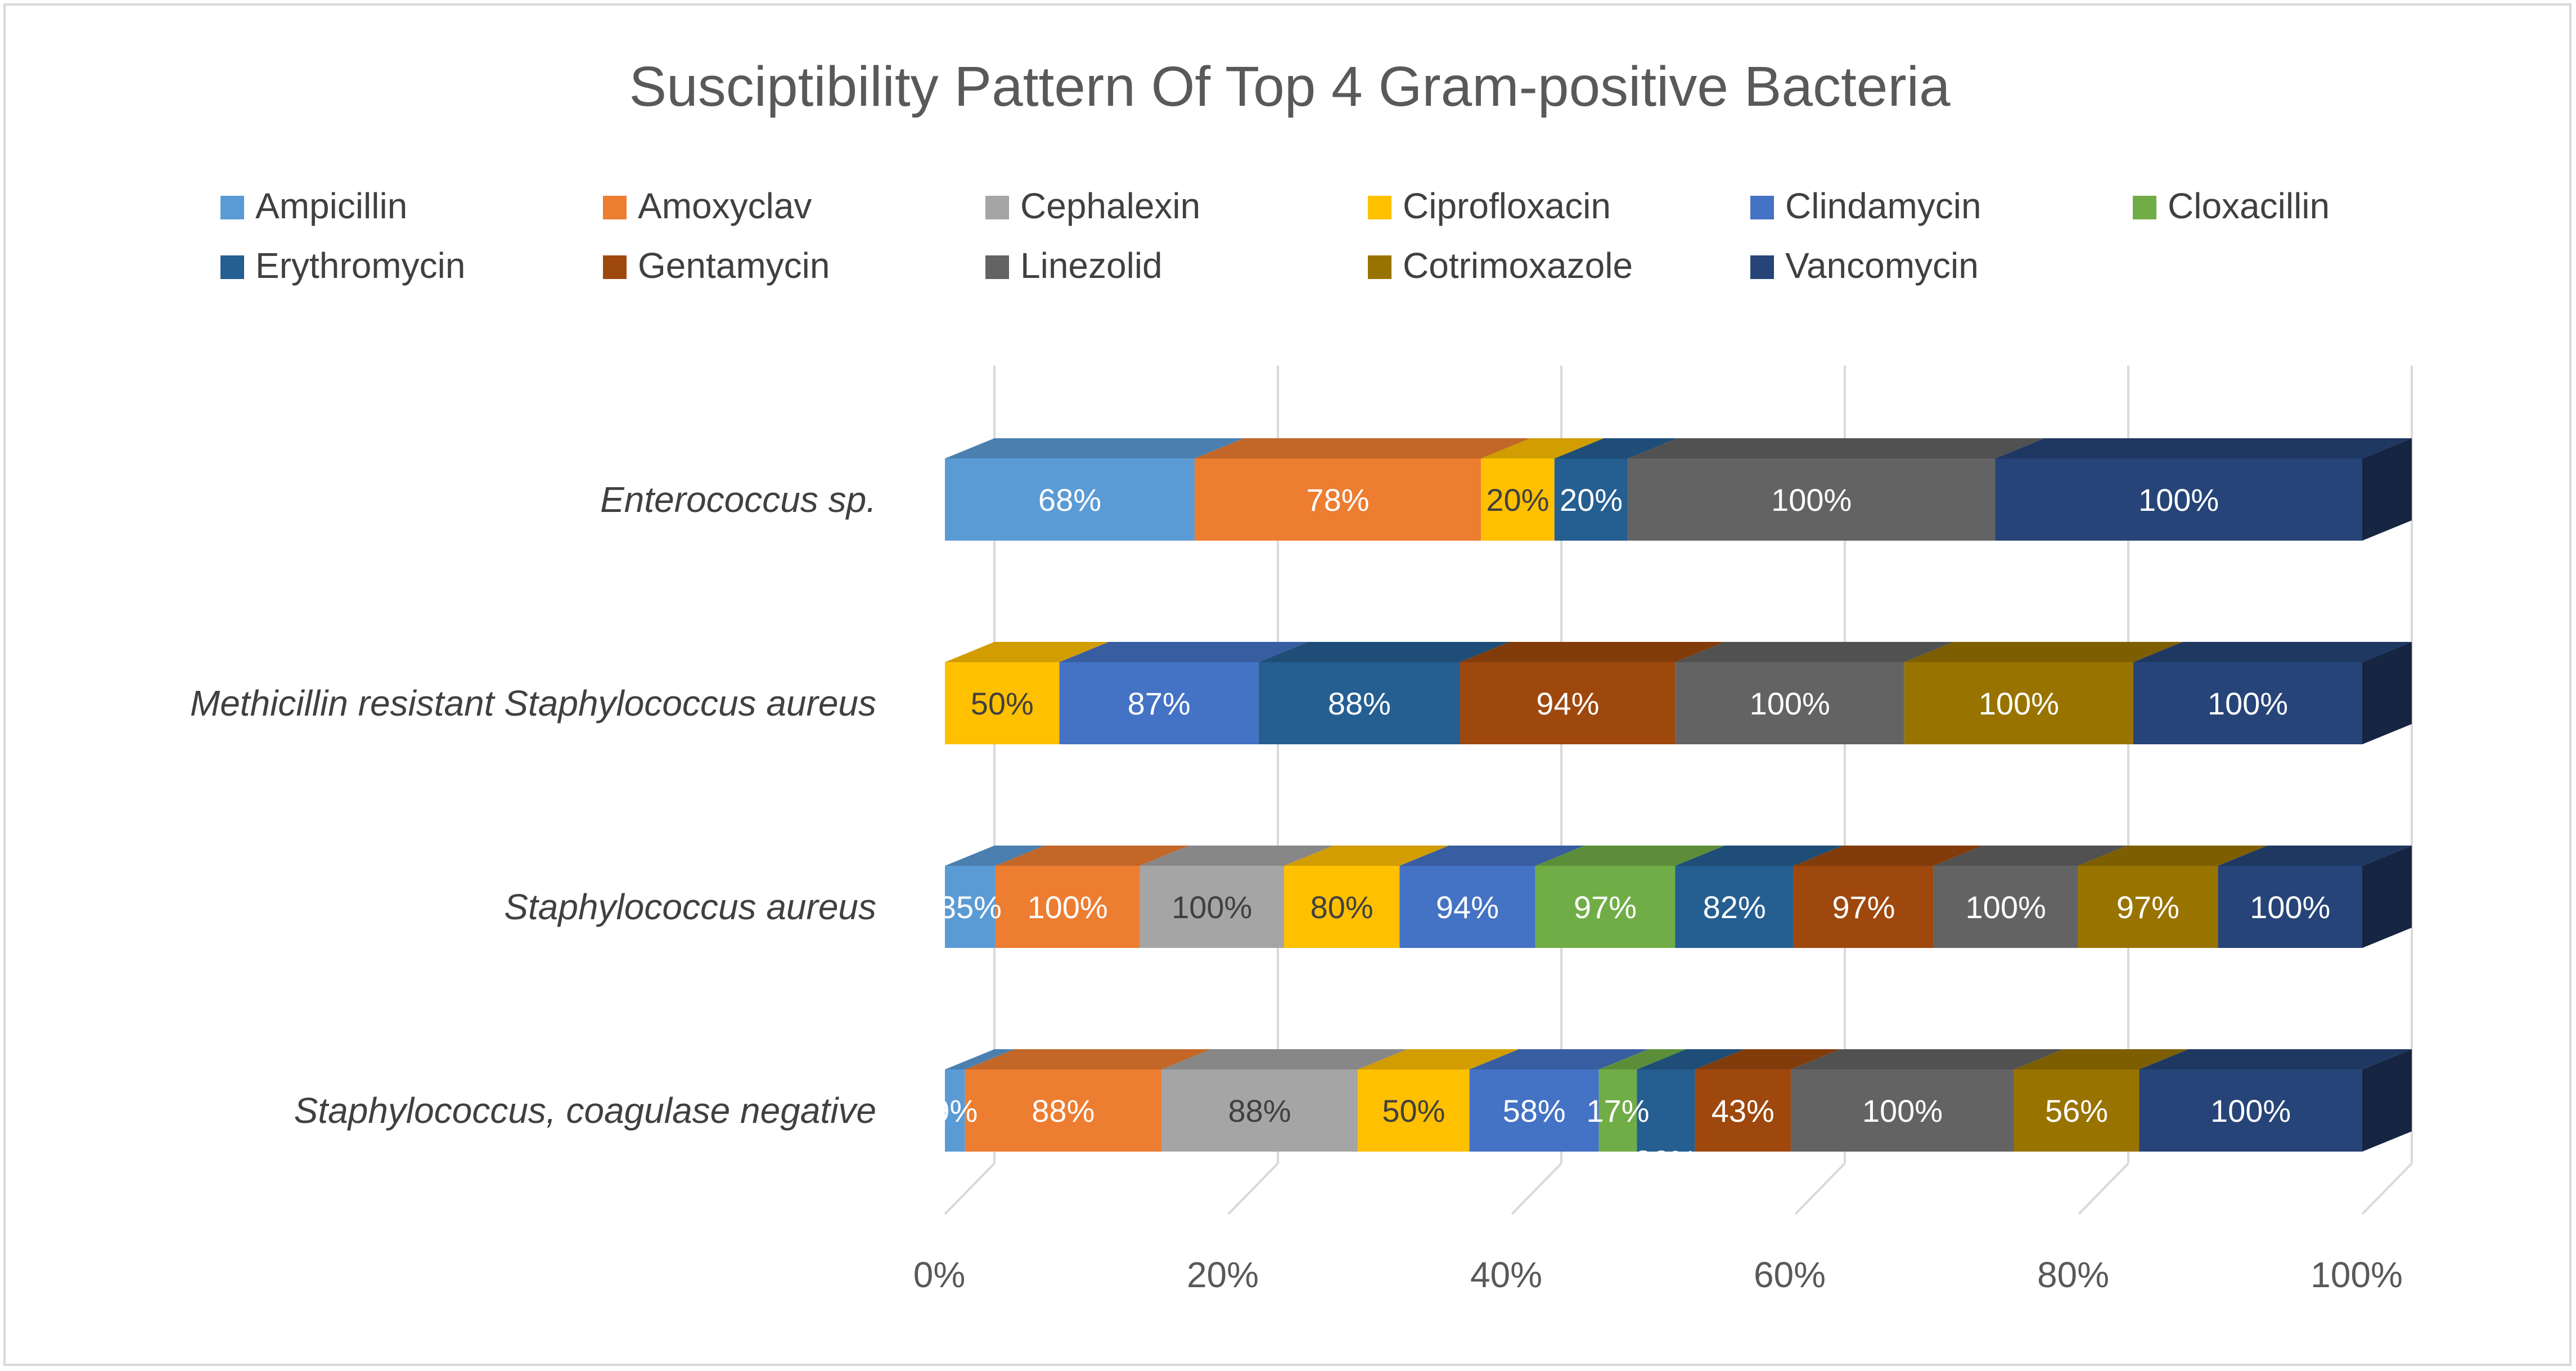  Describe the element at coordinates (1883, 206) in the screenshot. I see `legend-label-clindamycin: Clindamycin` at that location.